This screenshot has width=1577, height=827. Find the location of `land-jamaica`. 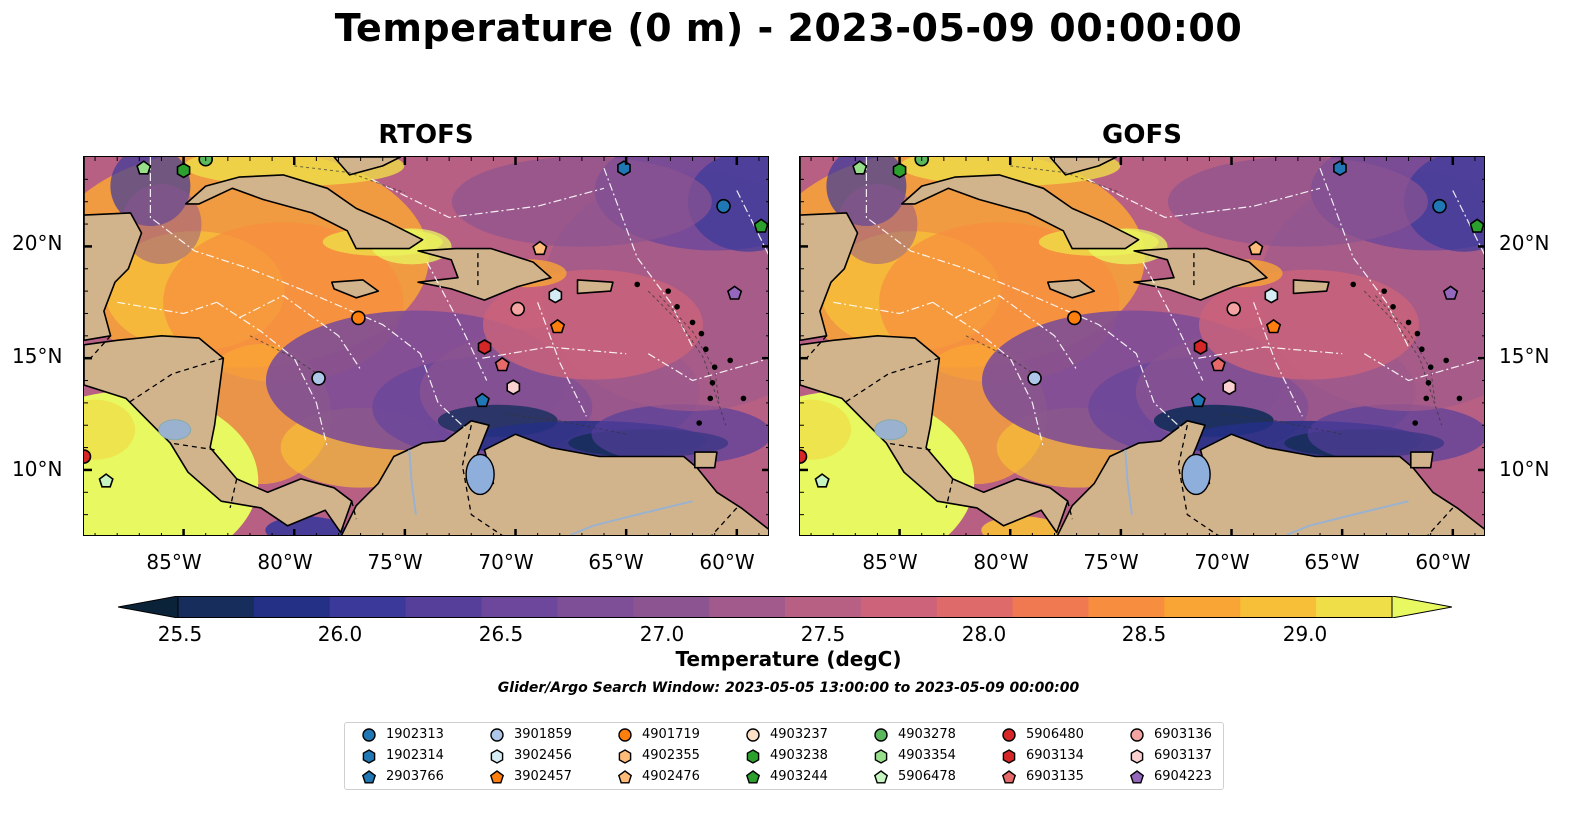

land-jamaica is located at coordinates (355, 289).